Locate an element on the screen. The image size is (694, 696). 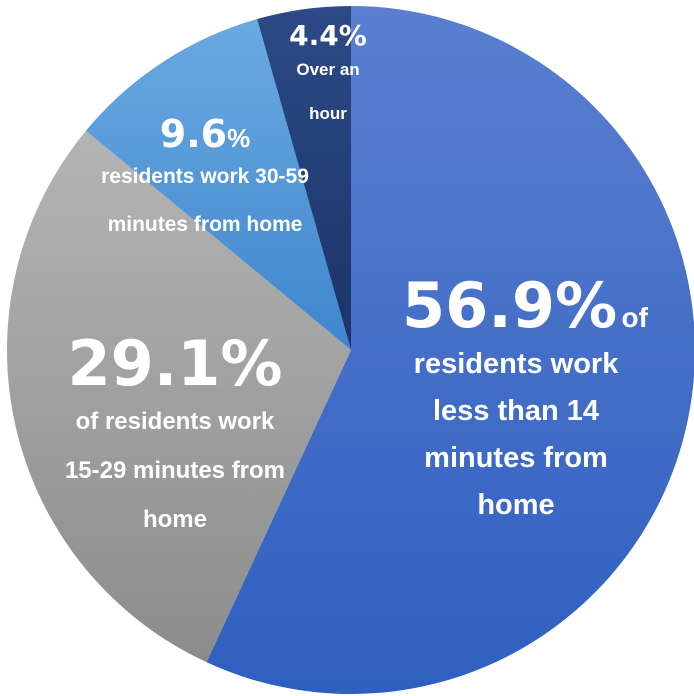
slice-text-line: less than 14 is located at coordinates (516, 411).